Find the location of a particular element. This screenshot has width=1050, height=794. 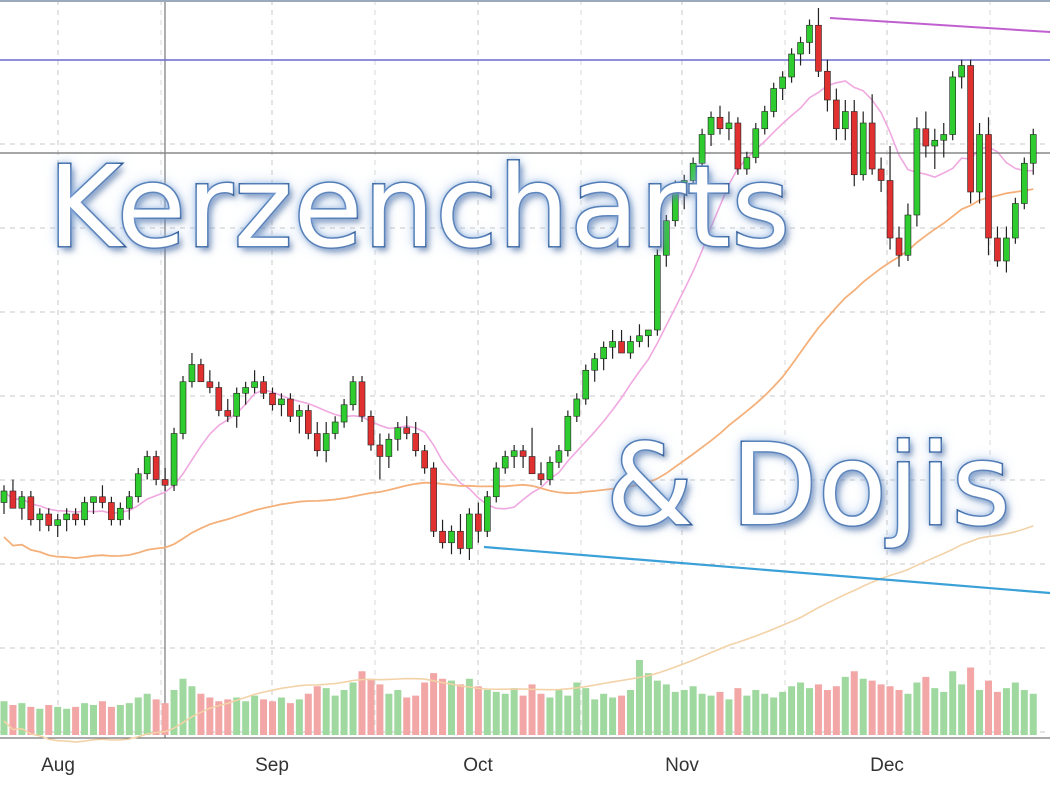

x-tick-label: Dec is located at coordinates (887, 765).